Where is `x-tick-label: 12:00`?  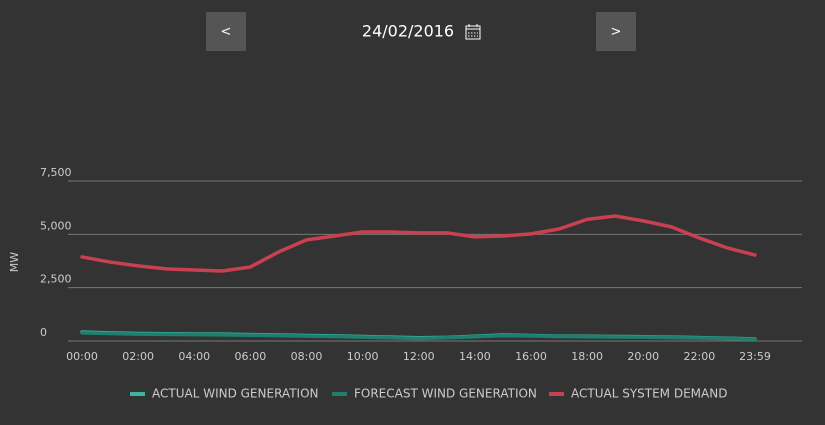
x-tick-label: 12:00 is located at coordinates (419, 356).